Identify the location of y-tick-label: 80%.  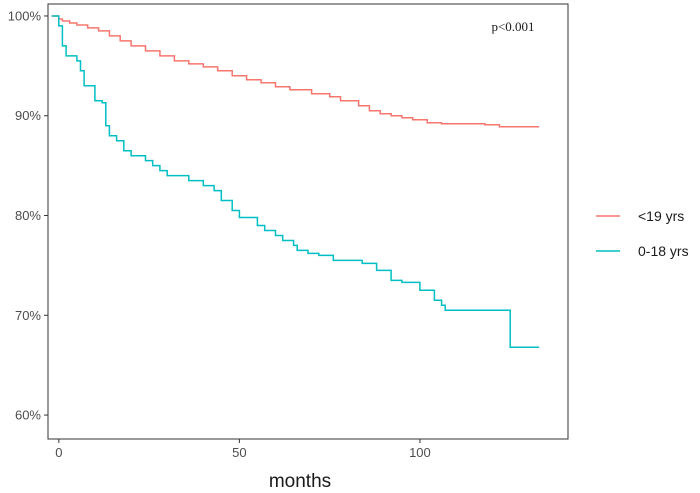
(28, 215).